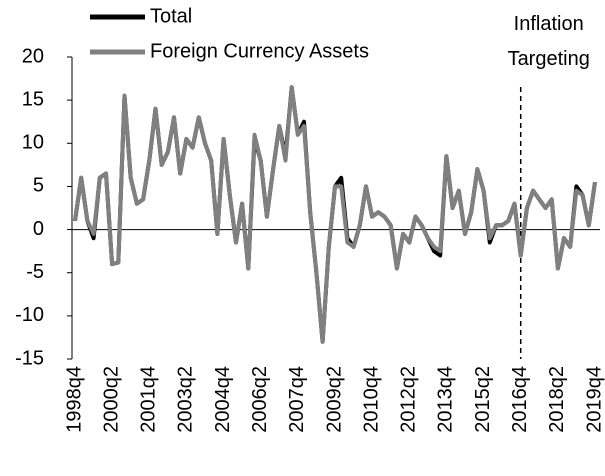  I want to click on x-tick-label: 2012q2, so click(409, 399).